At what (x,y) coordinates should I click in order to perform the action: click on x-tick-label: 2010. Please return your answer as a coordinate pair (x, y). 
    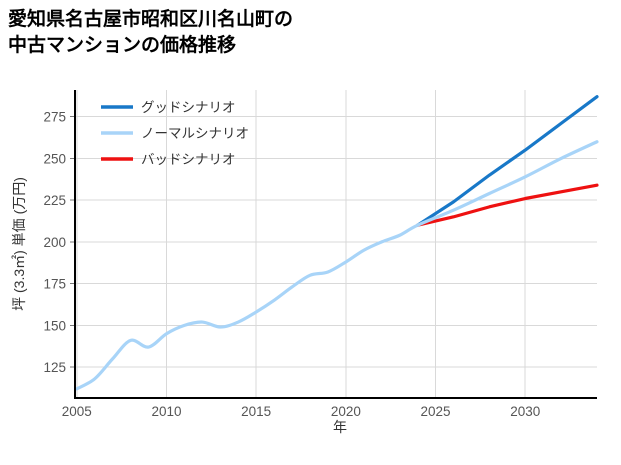
    Looking at the image, I should click on (166, 411).